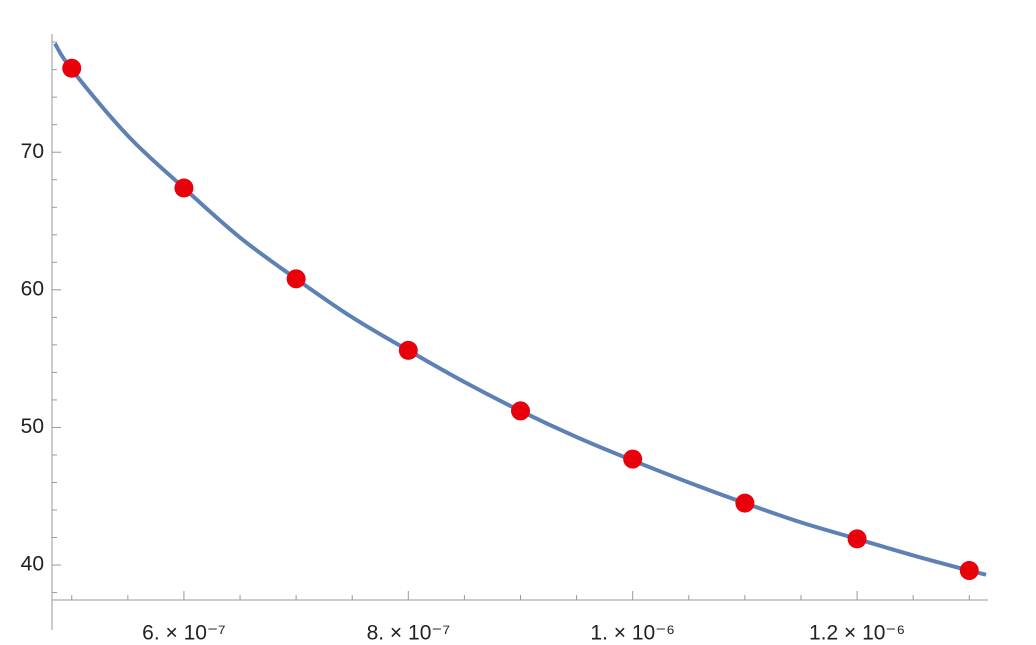 The width and height of the screenshot is (1036, 645). I want to click on y-tick-label: 50, so click(32, 426).